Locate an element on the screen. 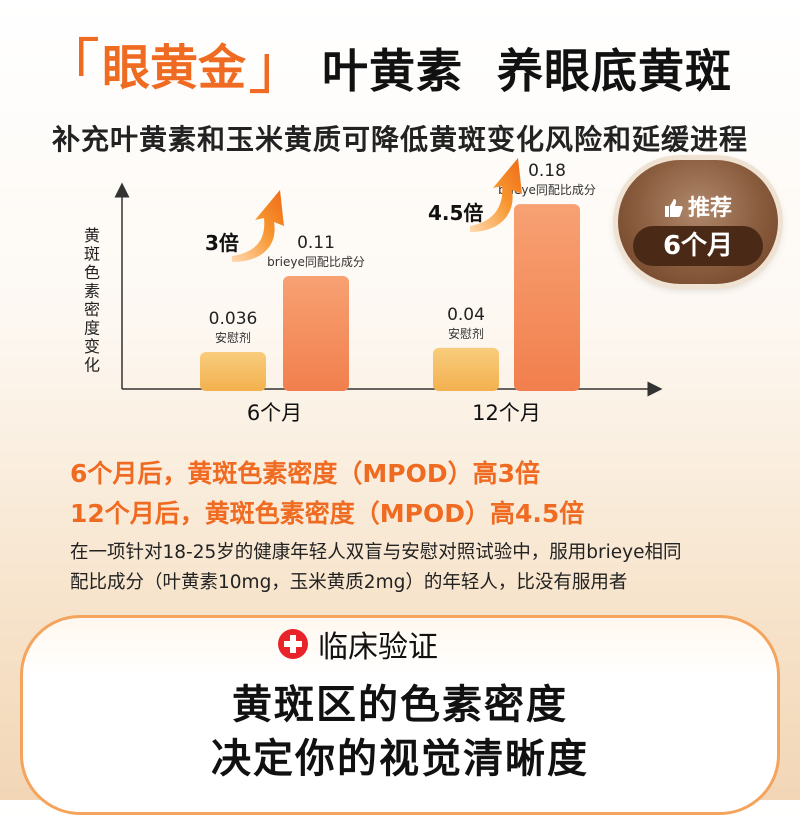 This screenshot has height=815, width=800. header-title: 叶黄素 养眼底黄斑 is located at coordinates (527, 71).